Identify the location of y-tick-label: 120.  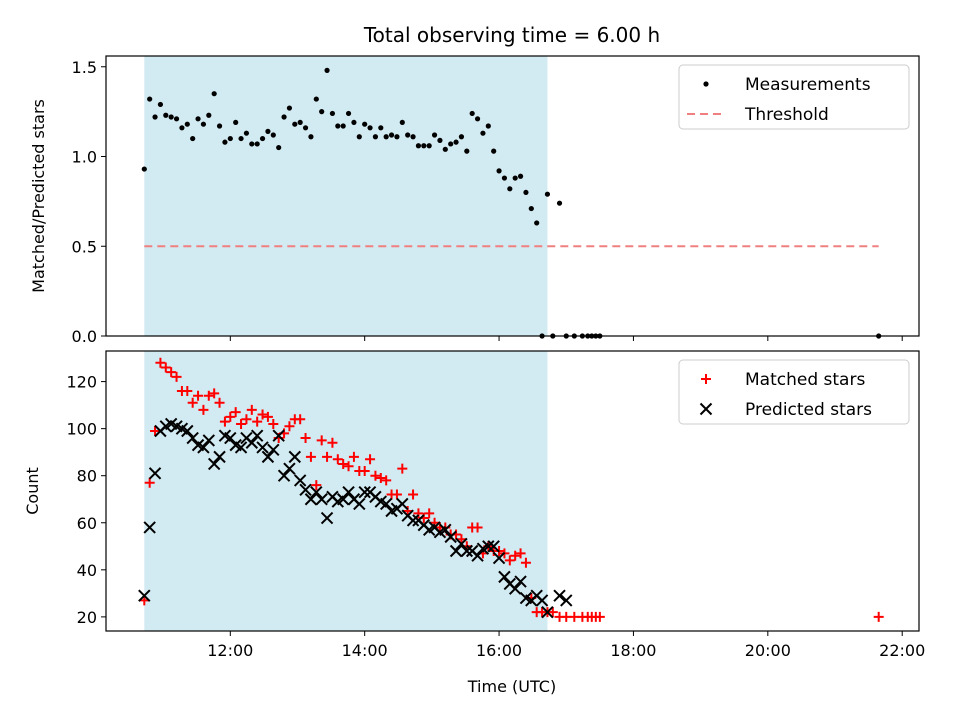
(81, 382).